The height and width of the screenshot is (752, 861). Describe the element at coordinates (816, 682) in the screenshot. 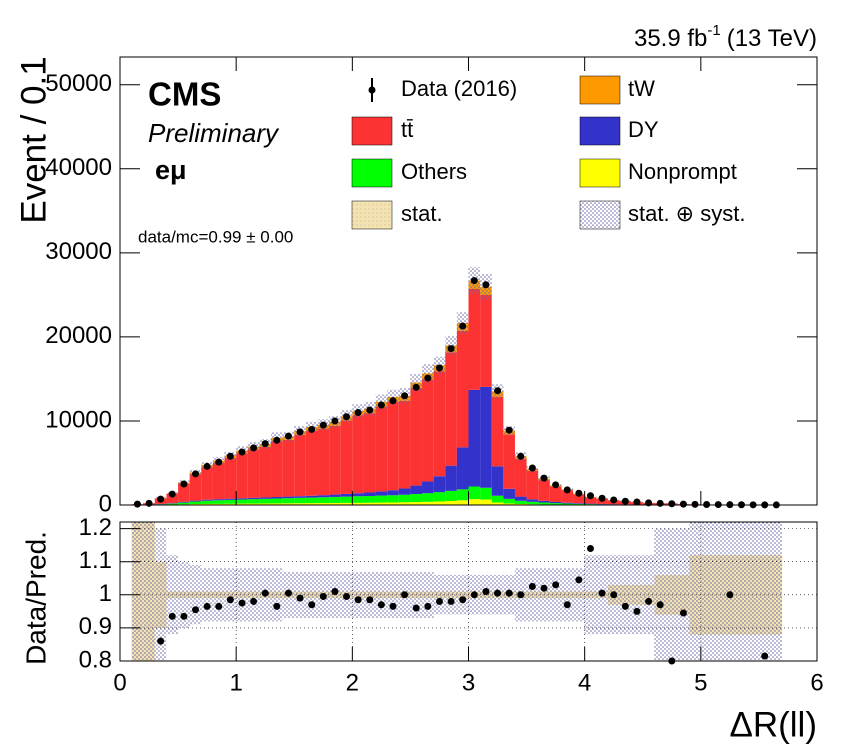

I see `x-tick-label: 6` at that location.